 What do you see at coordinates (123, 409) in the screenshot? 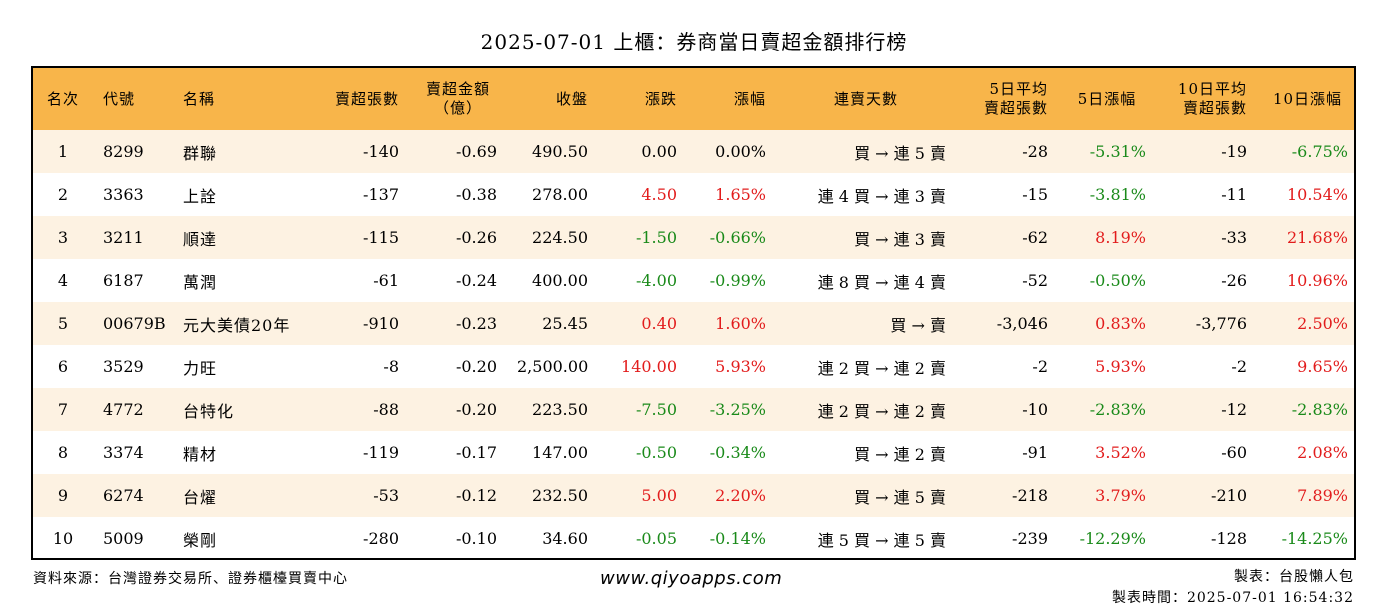
I see `cell-code: 4772` at bounding box center [123, 409].